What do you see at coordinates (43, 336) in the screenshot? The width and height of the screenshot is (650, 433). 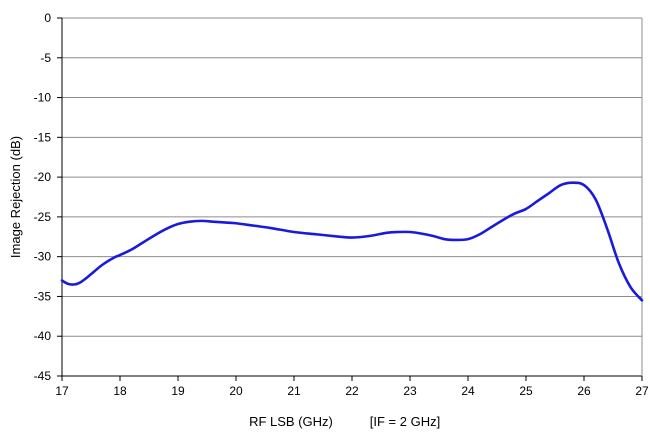 I see `y-tick-label: -40` at bounding box center [43, 336].